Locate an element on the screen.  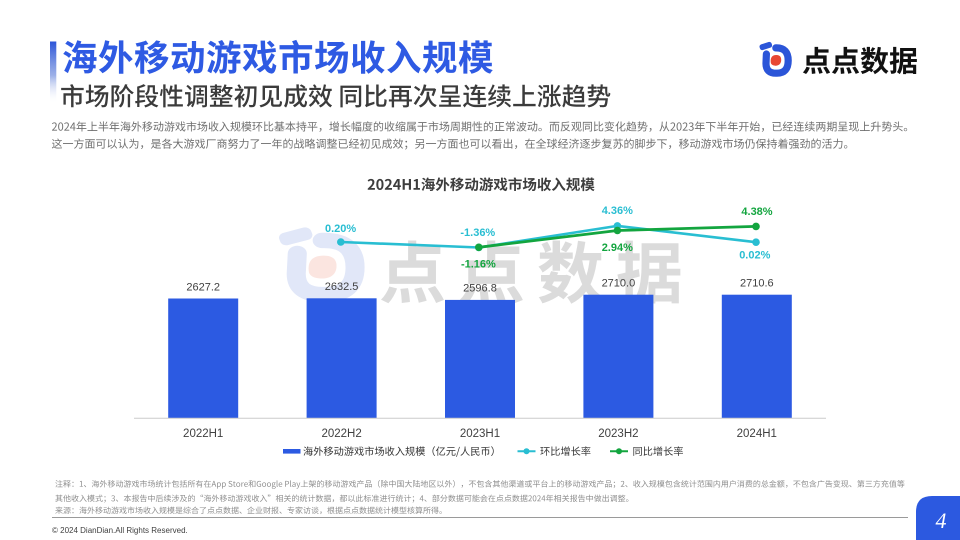
svg-text: 2596.8 is located at coordinates (480, 289).